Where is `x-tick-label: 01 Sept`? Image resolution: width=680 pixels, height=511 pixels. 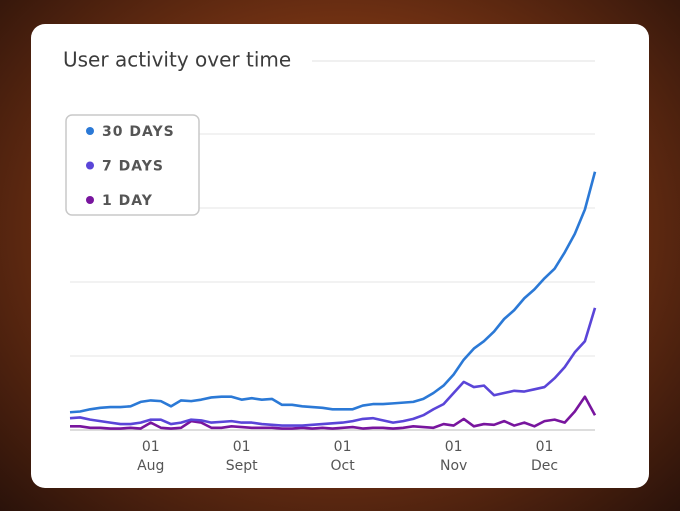
x-tick-label: 01 Sept is located at coordinates (242, 456).